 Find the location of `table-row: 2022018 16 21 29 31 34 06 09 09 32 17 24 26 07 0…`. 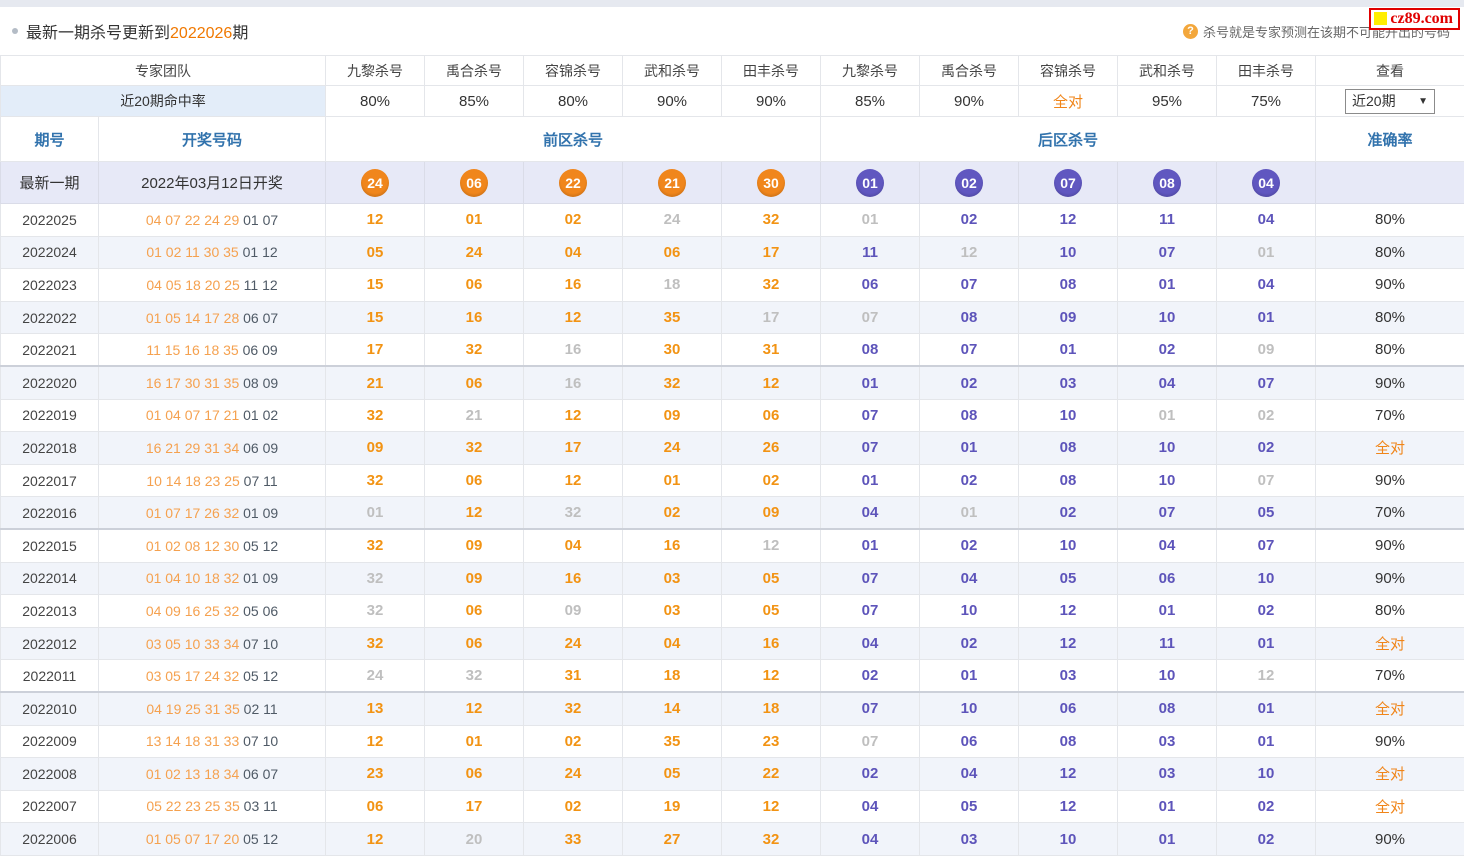

table-row: 2022018 16 21 29 31 34 06 09 09 32 17 24 26 07 0… is located at coordinates (732, 448).